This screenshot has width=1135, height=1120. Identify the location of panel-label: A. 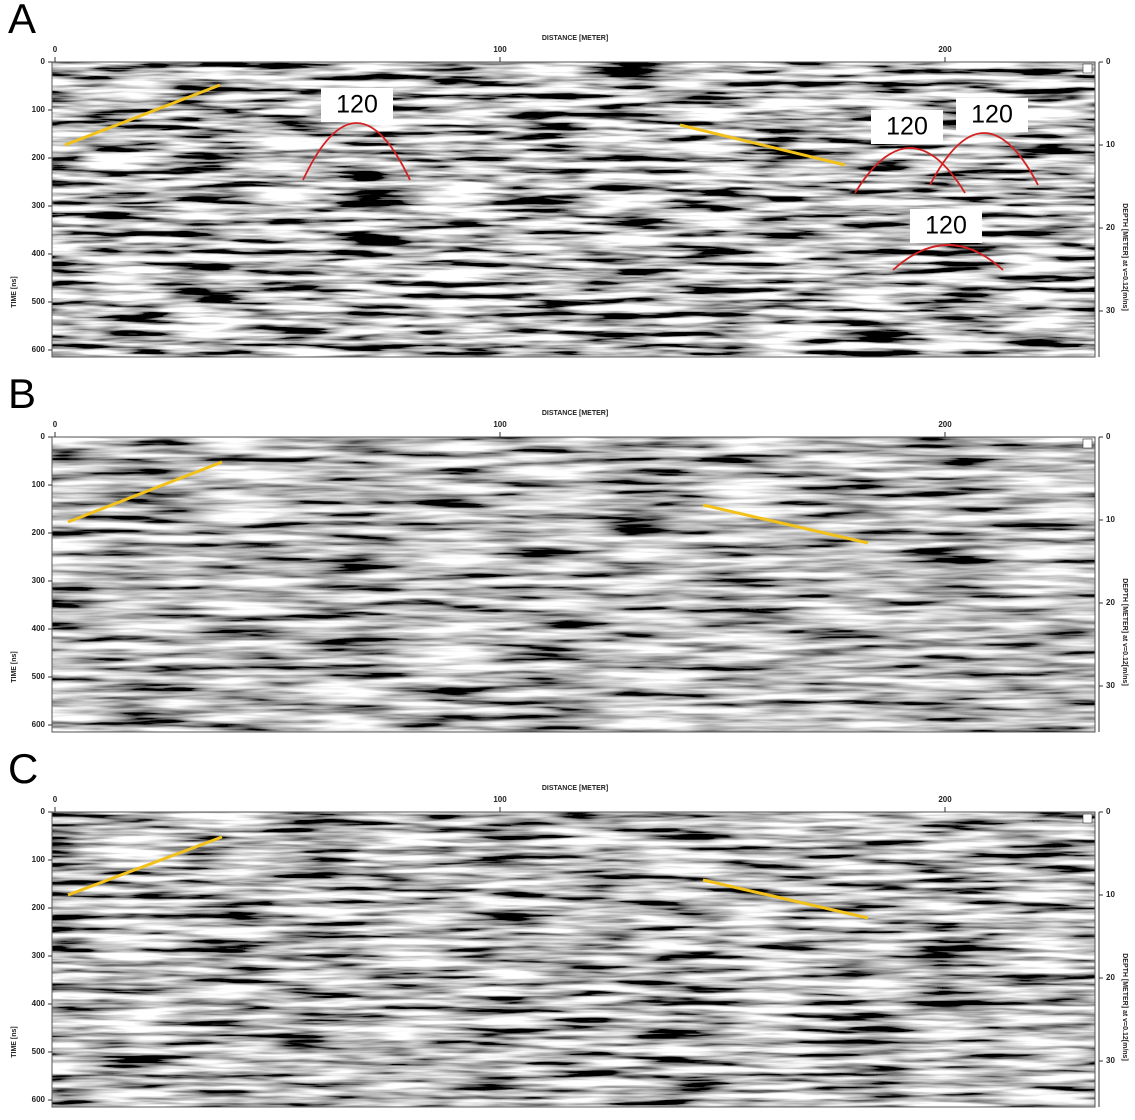
(22, 21).